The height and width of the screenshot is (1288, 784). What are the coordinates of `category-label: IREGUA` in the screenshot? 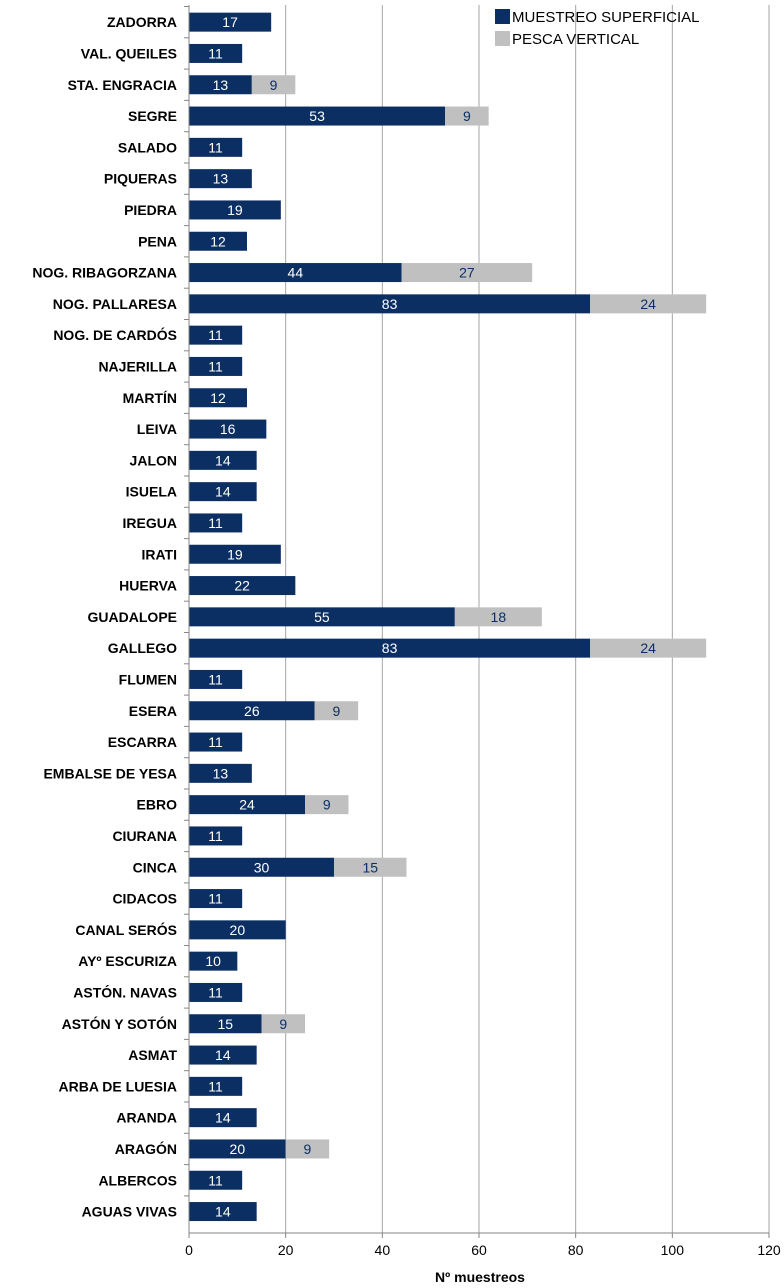 It's located at (150, 523).